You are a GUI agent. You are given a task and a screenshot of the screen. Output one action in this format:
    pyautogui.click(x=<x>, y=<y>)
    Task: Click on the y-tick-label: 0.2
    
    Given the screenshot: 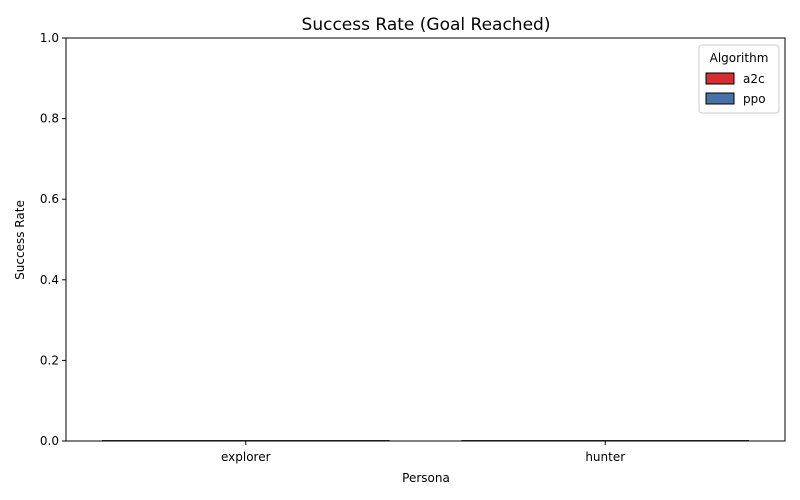 What is the action you would take?
    pyautogui.click(x=49, y=360)
    